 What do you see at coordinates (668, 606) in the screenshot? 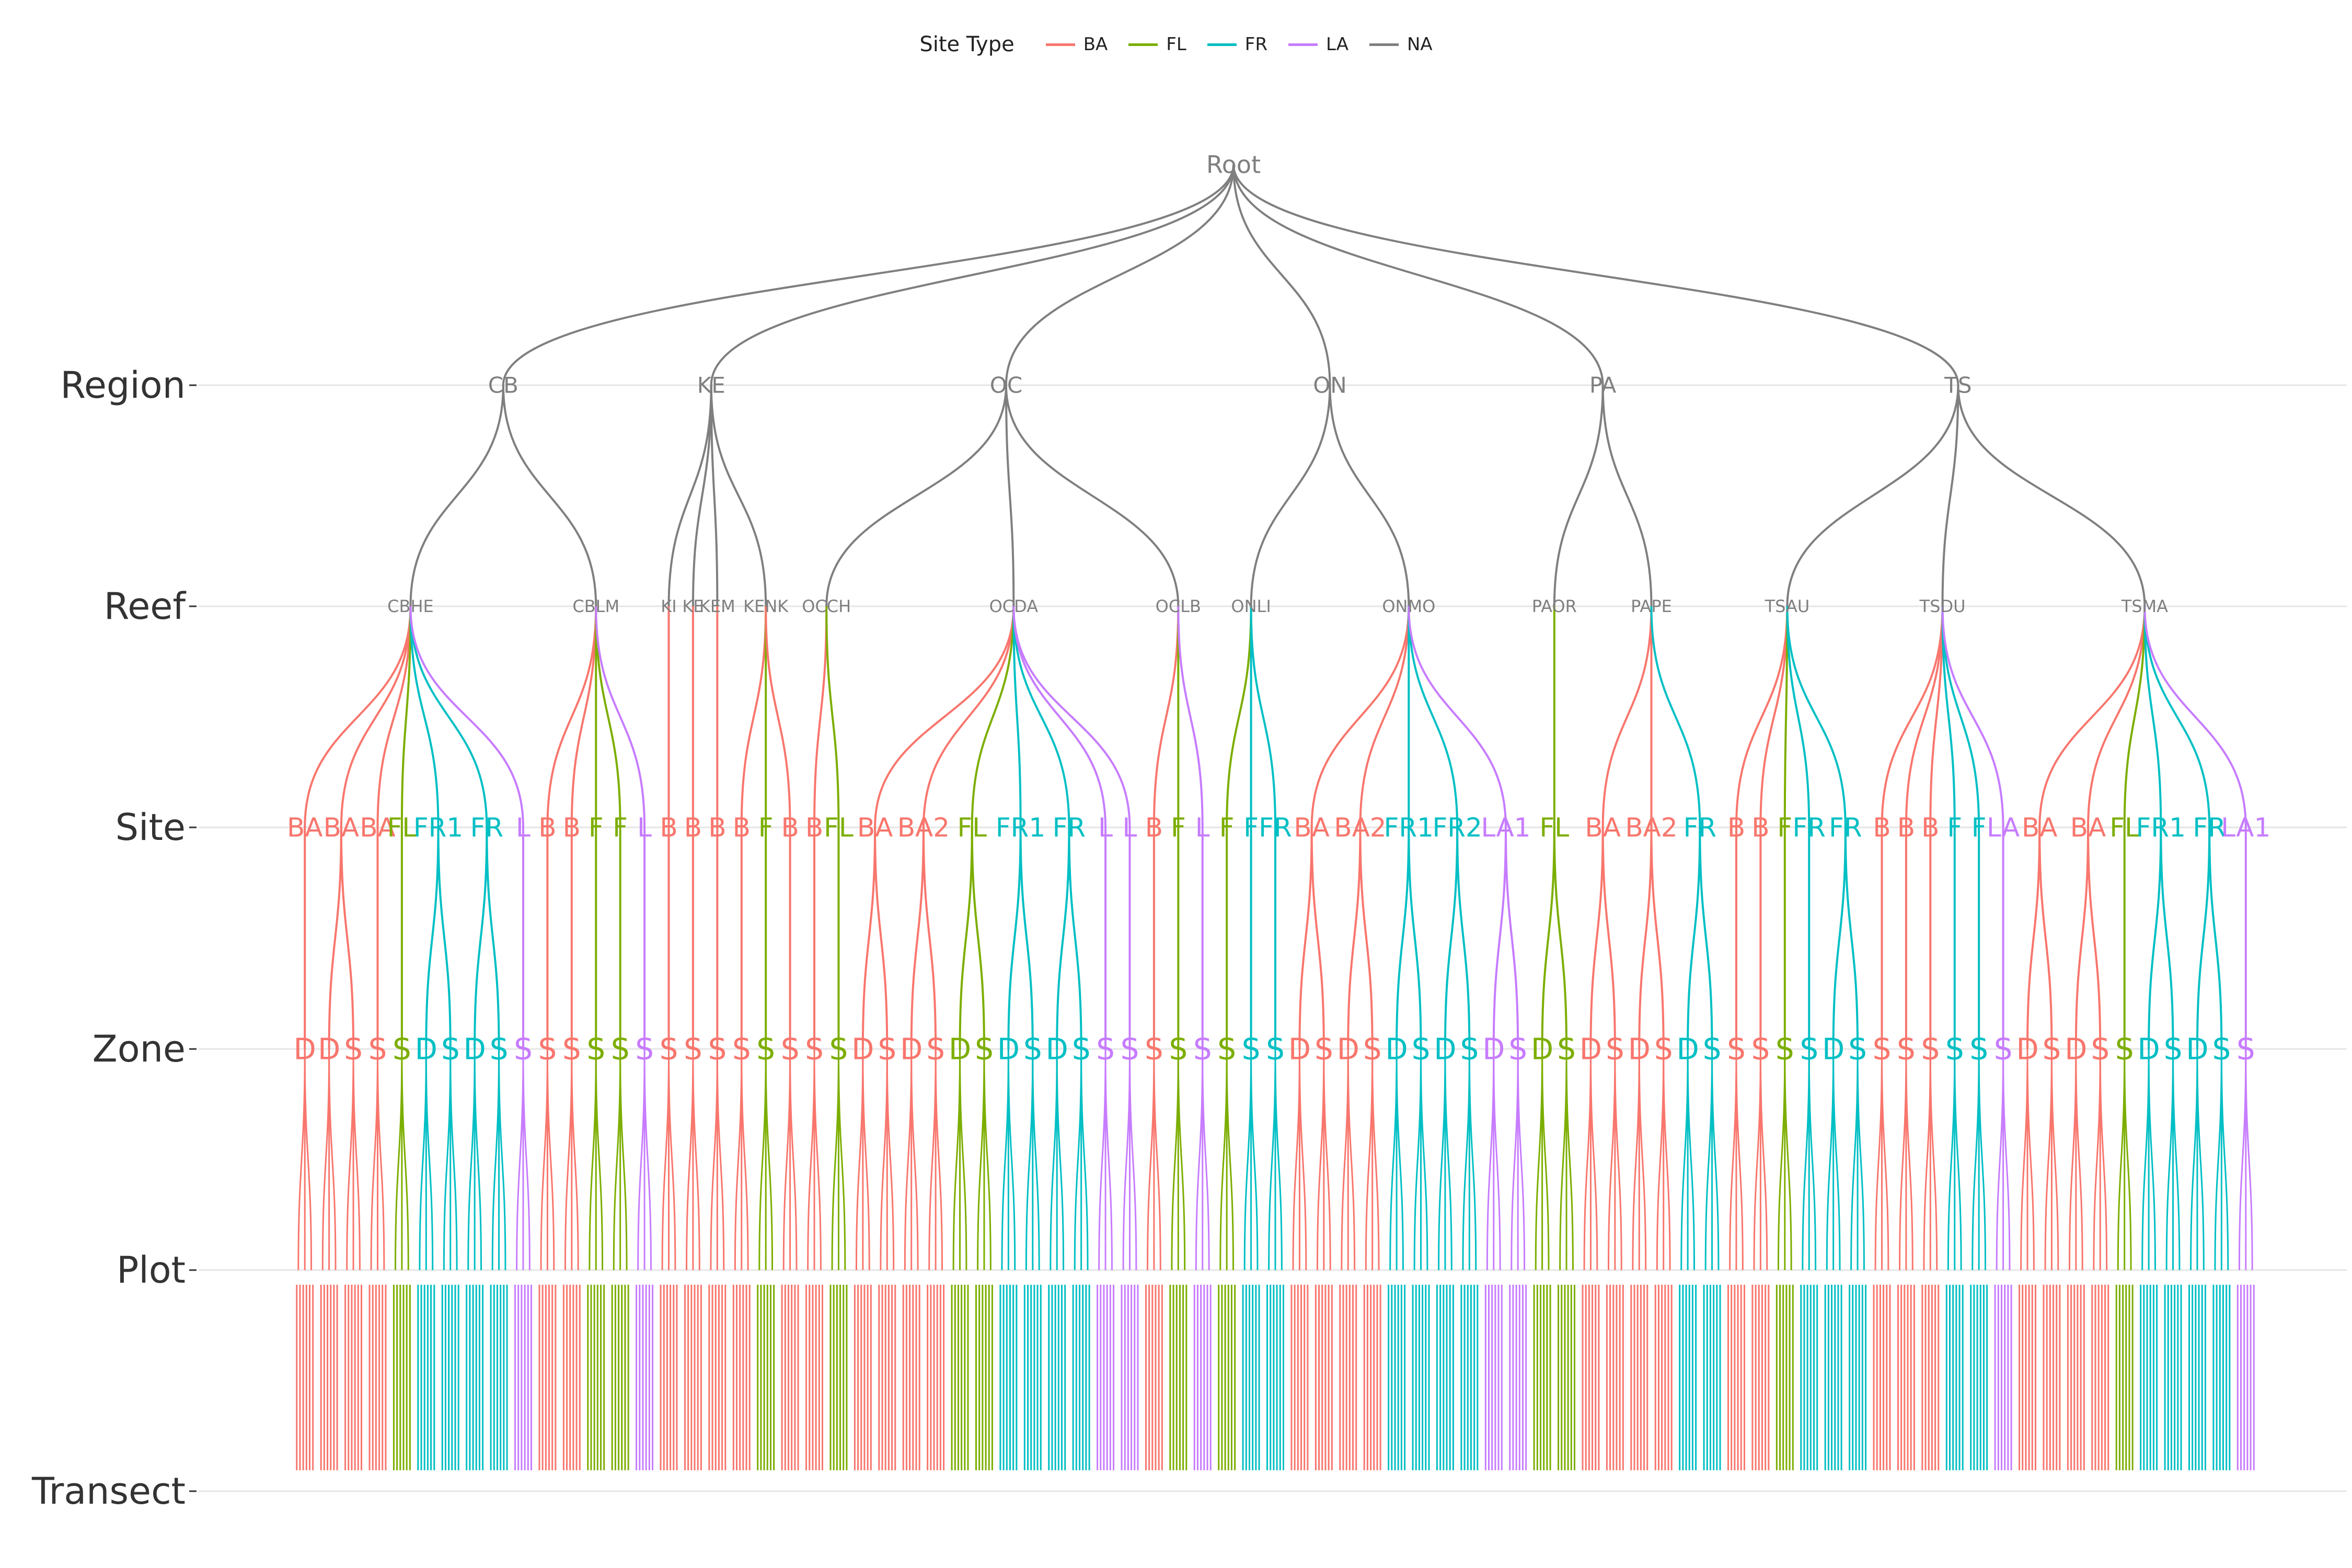
I see `reef-node-ki: KI` at bounding box center [668, 606].